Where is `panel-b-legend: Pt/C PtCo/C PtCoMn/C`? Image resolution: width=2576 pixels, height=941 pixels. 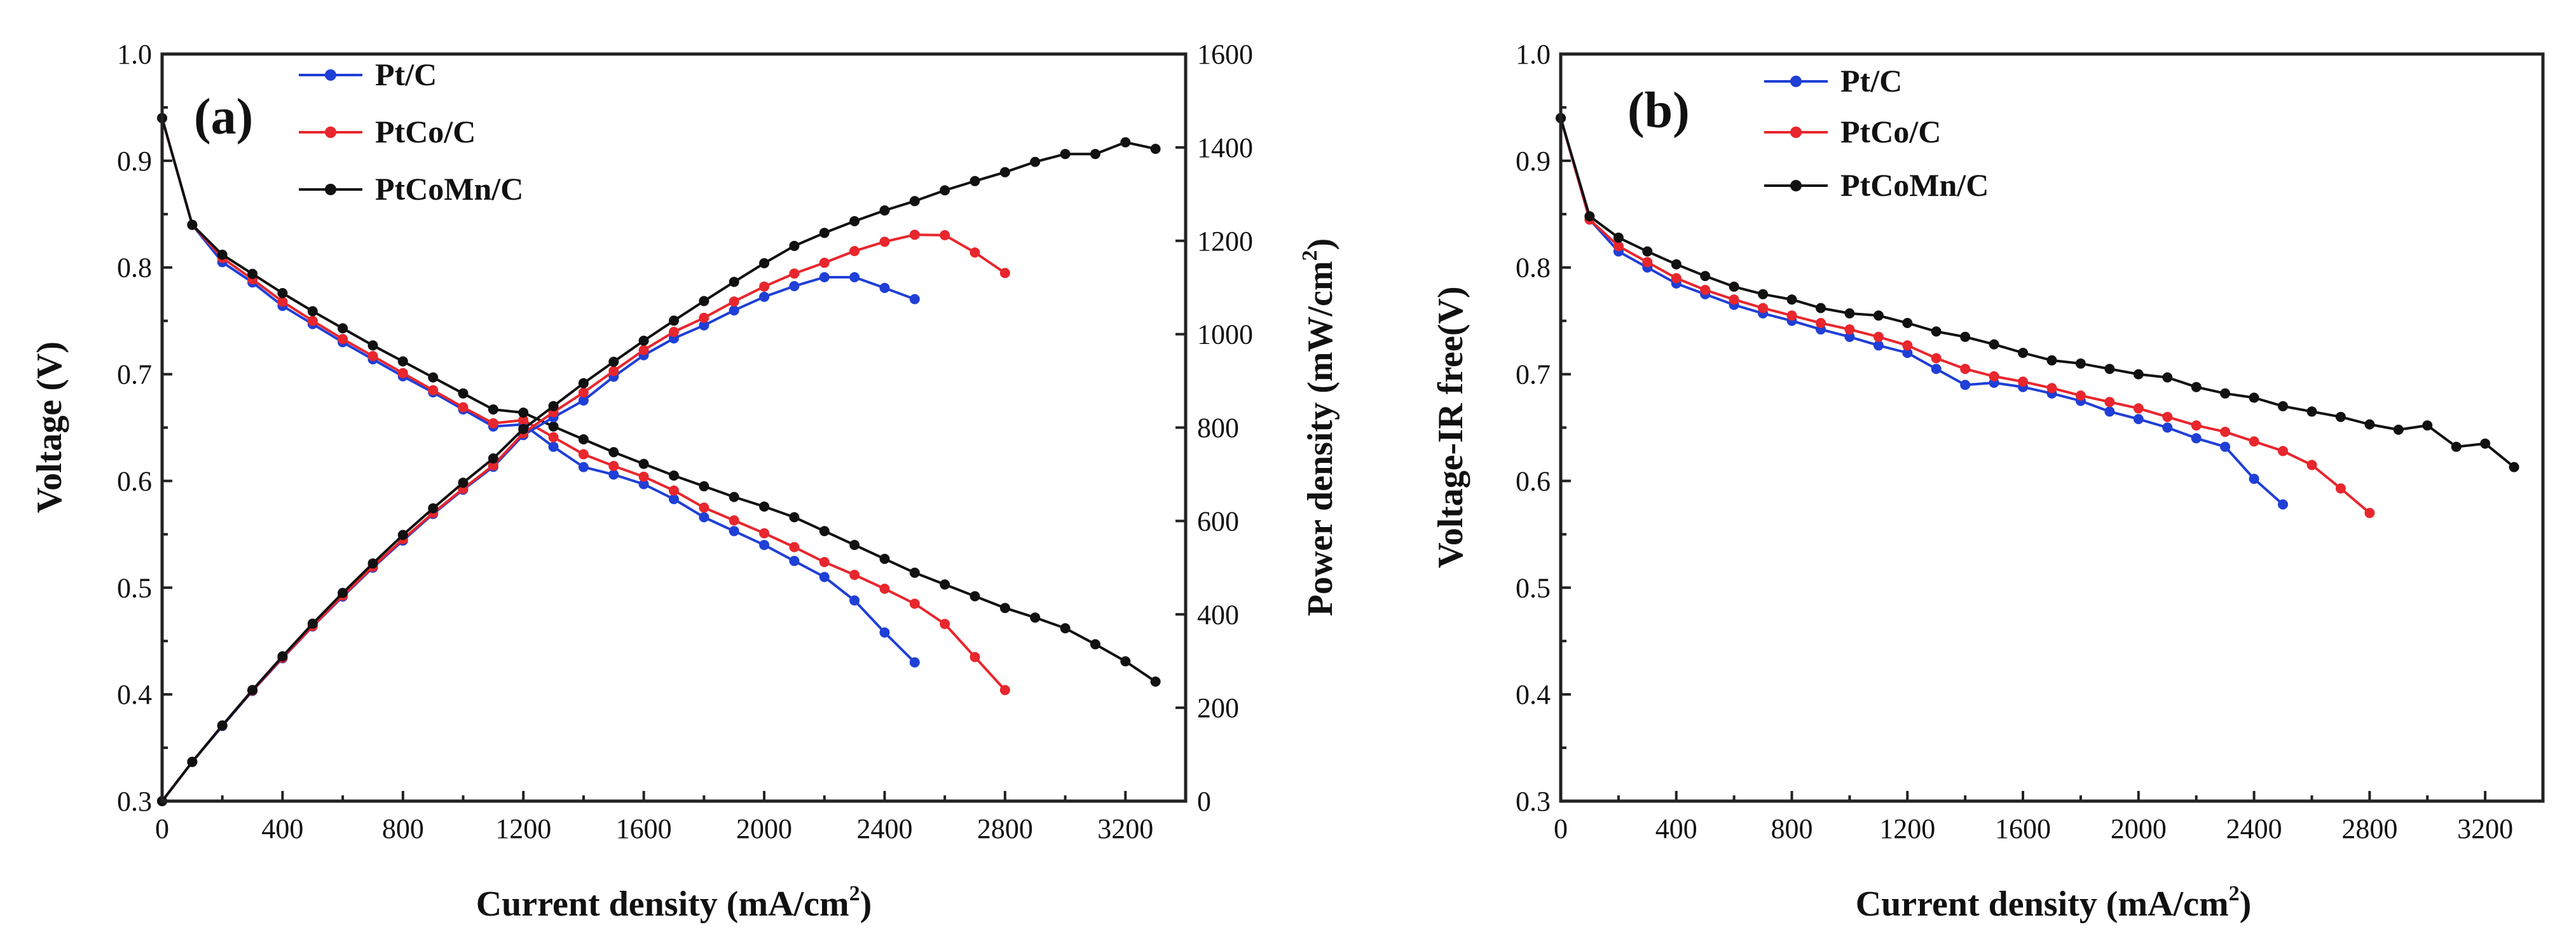
panel-b-legend: Pt/C PtCo/C PtCoMn/C is located at coordinates (1876, 133).